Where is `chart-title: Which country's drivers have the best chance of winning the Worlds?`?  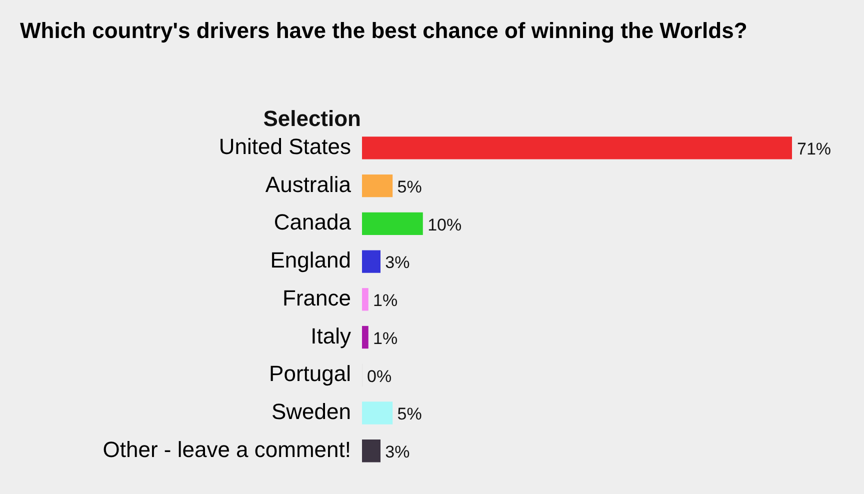 chart-title: Which country's drivers have the best chance of winning the Worlds? is located at coordinates (384, 31).